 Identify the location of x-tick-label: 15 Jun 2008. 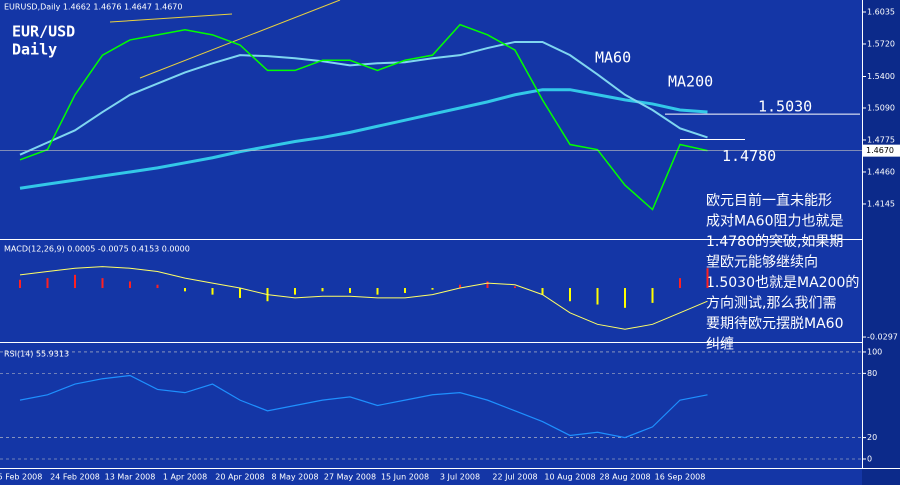
(405, 477).